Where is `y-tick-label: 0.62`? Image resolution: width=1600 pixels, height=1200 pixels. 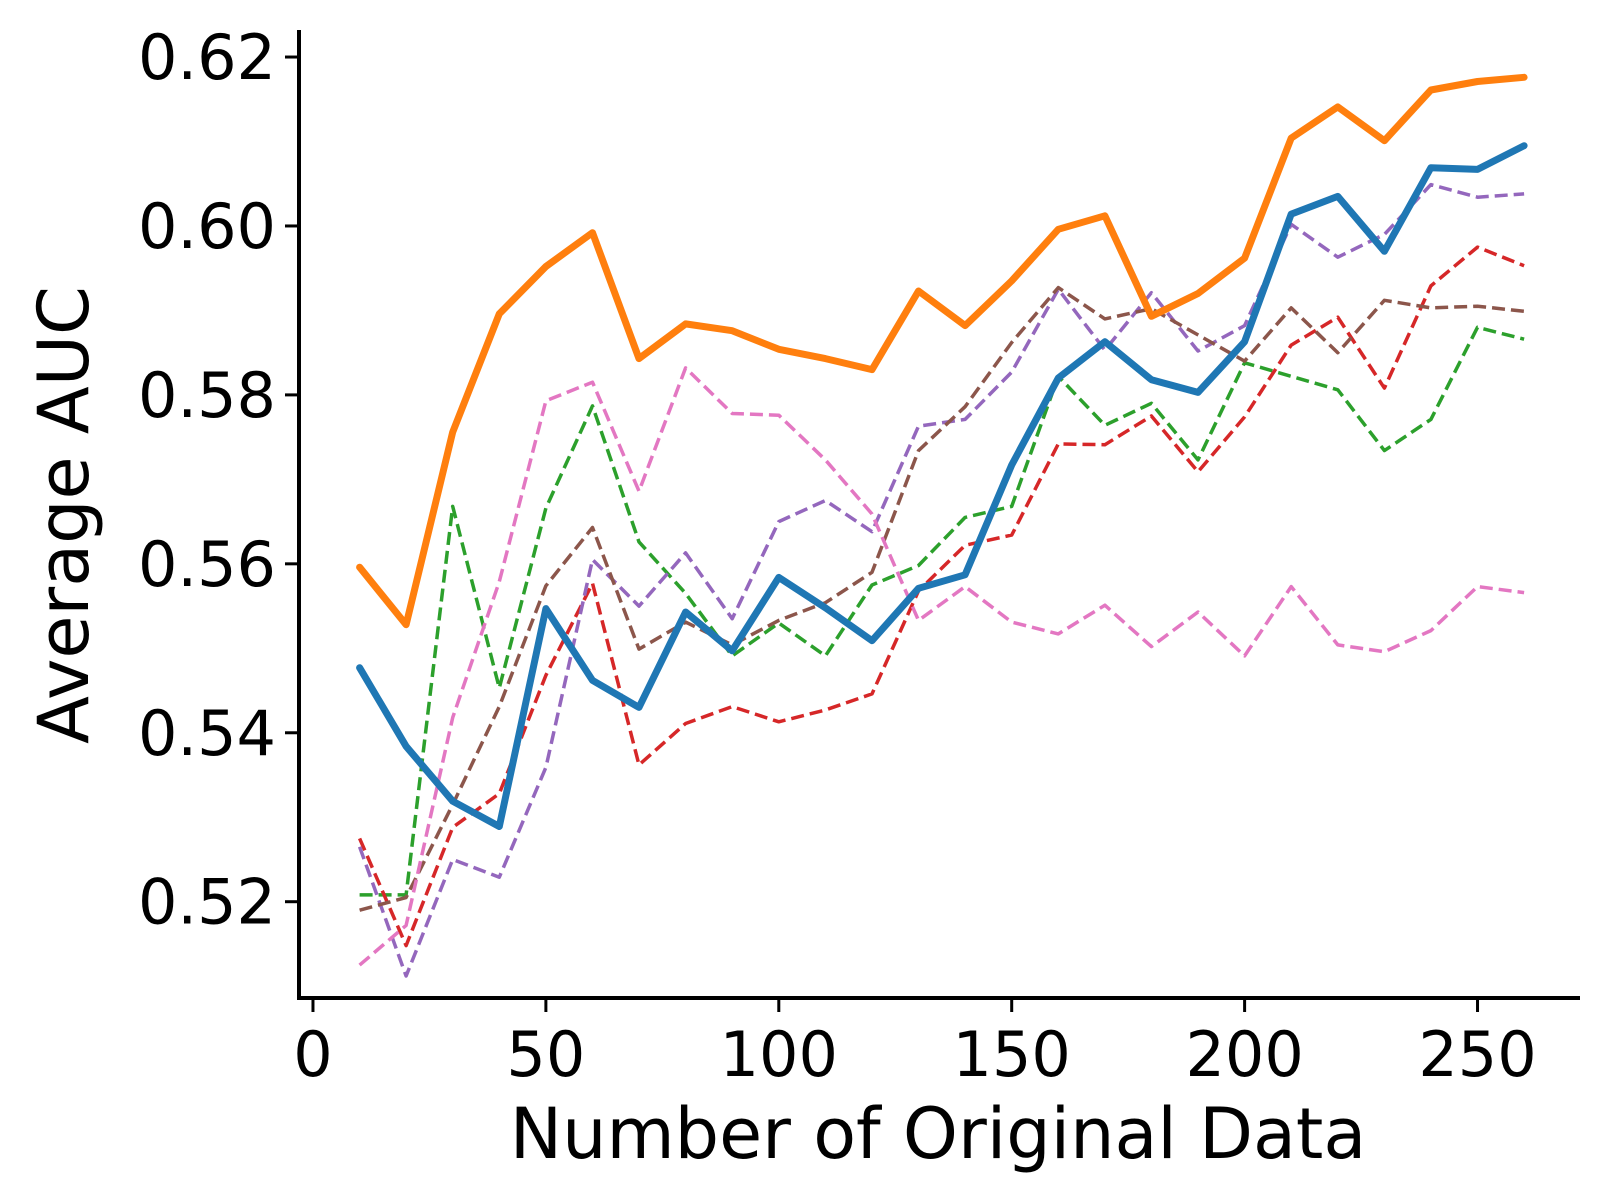 y-tick-label: 0.62 is located at coordinates (207, 57).